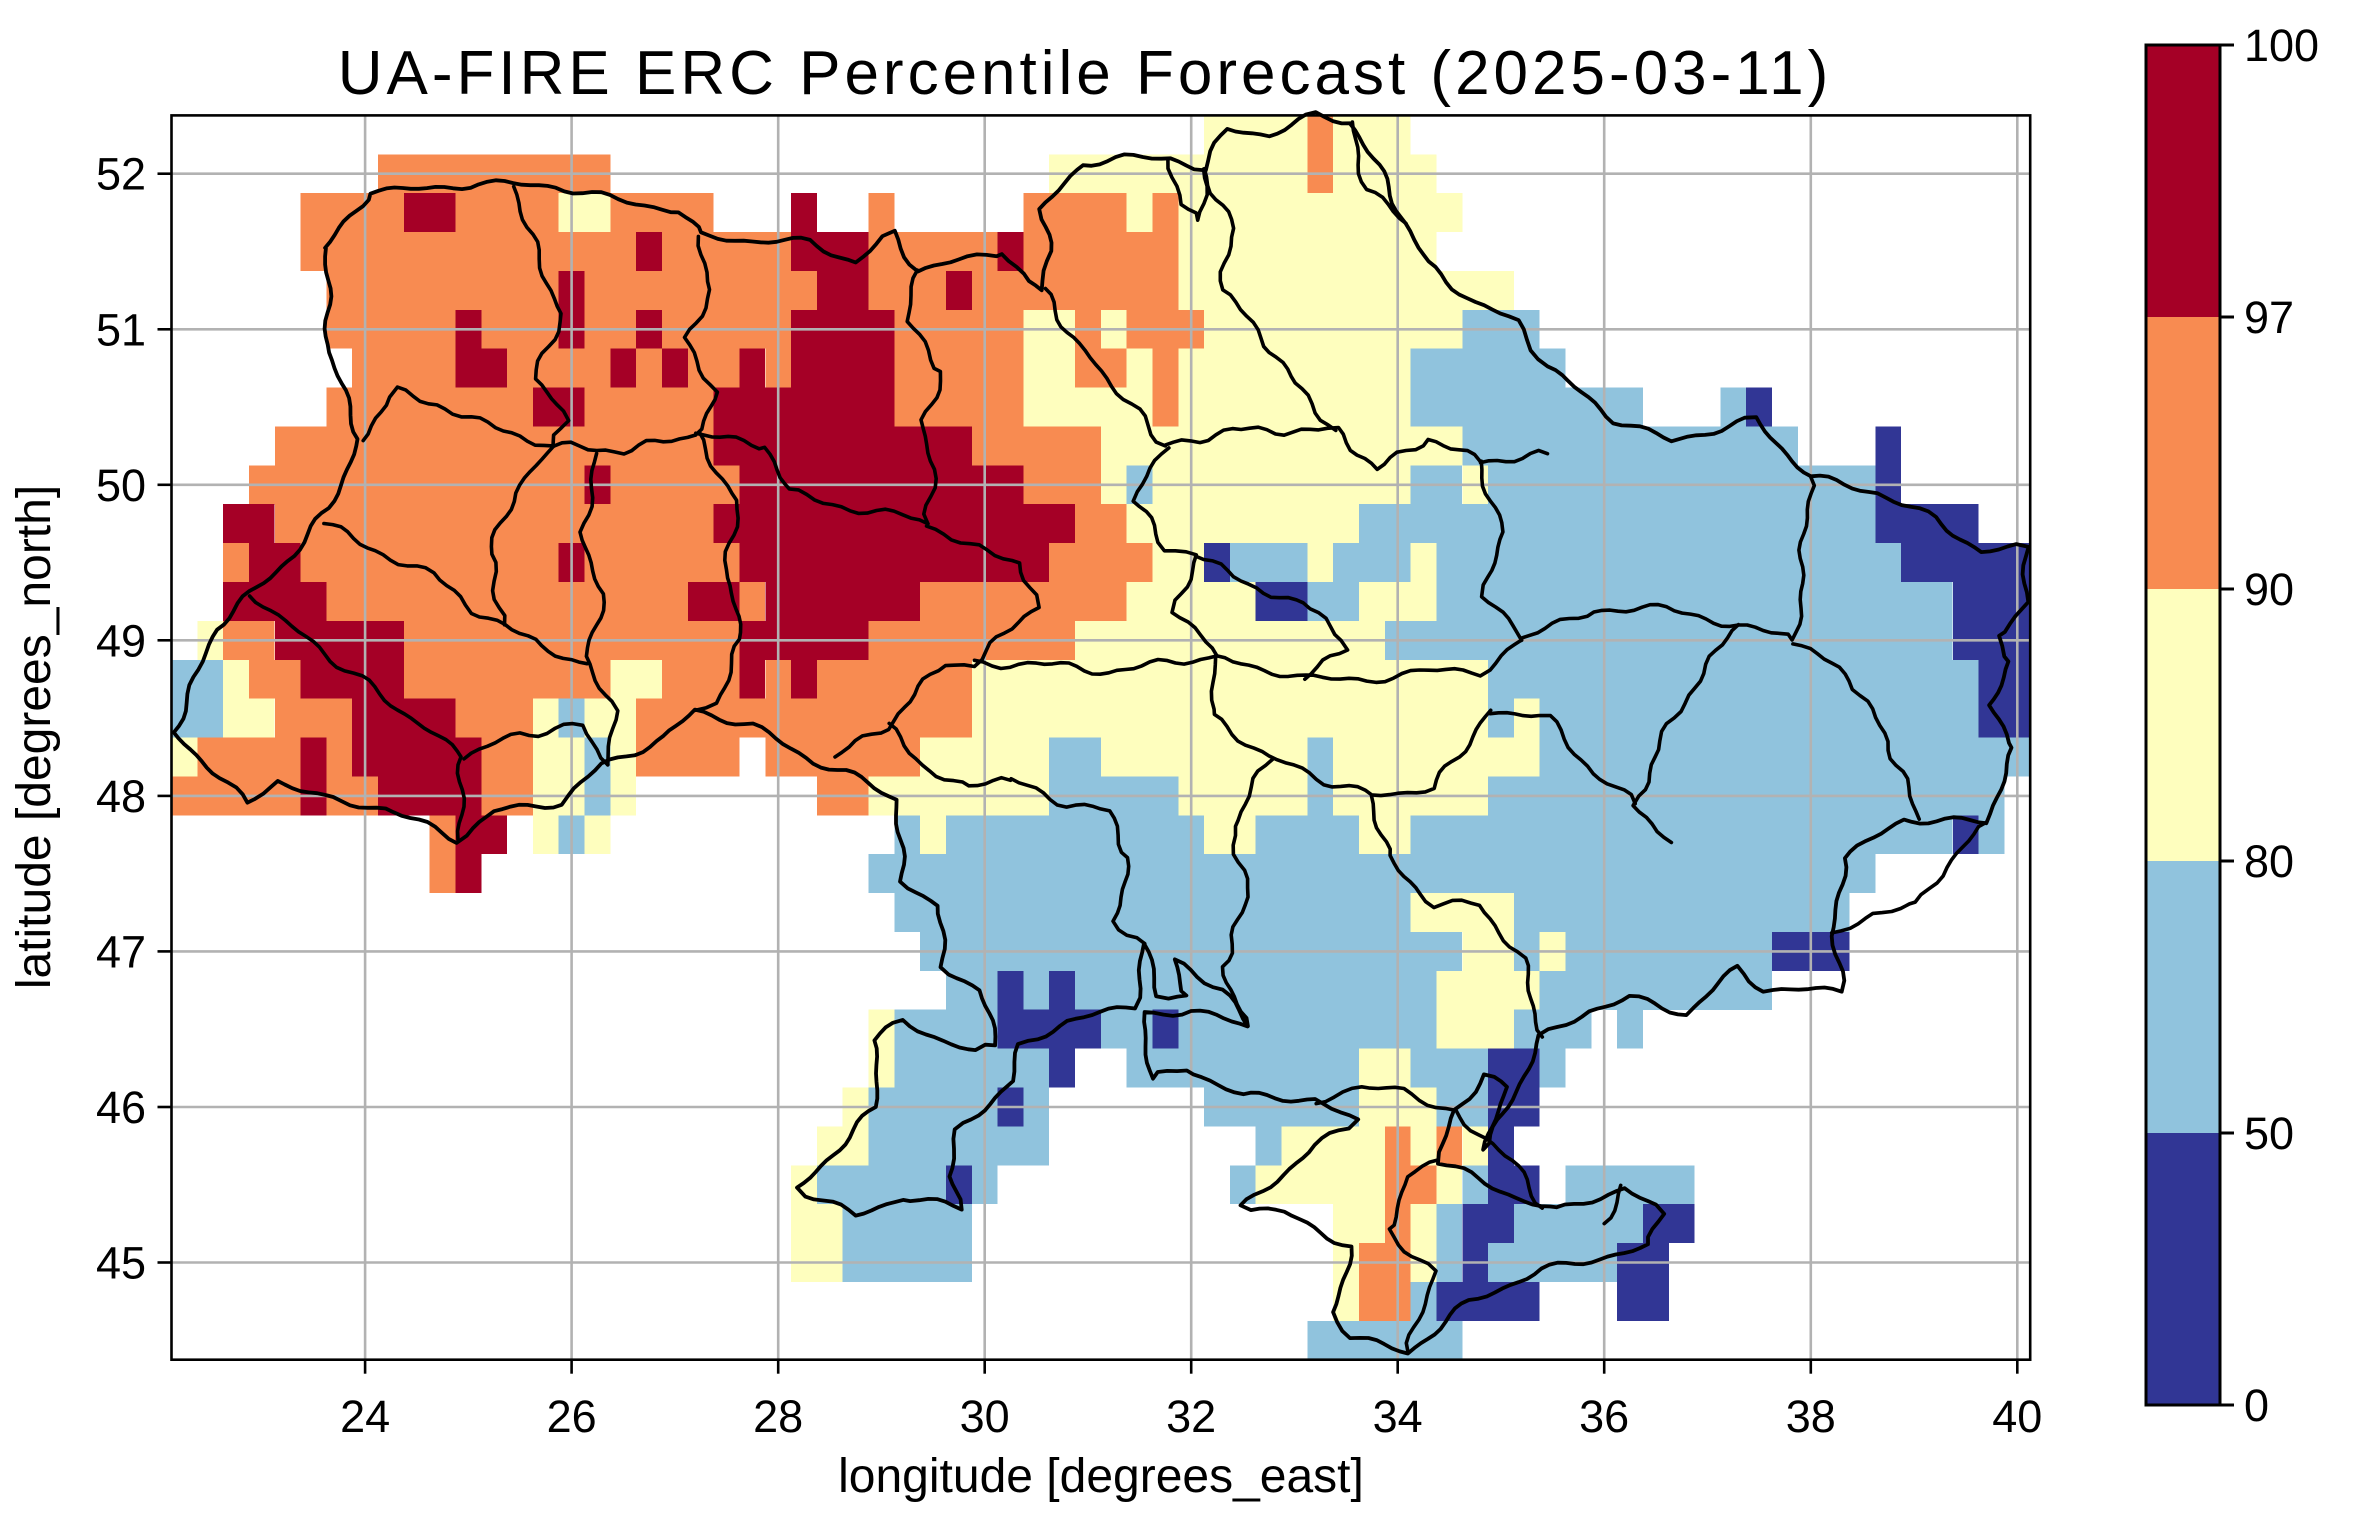 The height and width of the screenshot is (1517, 2354). What do you see at coordinates (2017, 1416) in the screenshot?
I see `svg-text: 40` at bounding box center [2017, 1416].